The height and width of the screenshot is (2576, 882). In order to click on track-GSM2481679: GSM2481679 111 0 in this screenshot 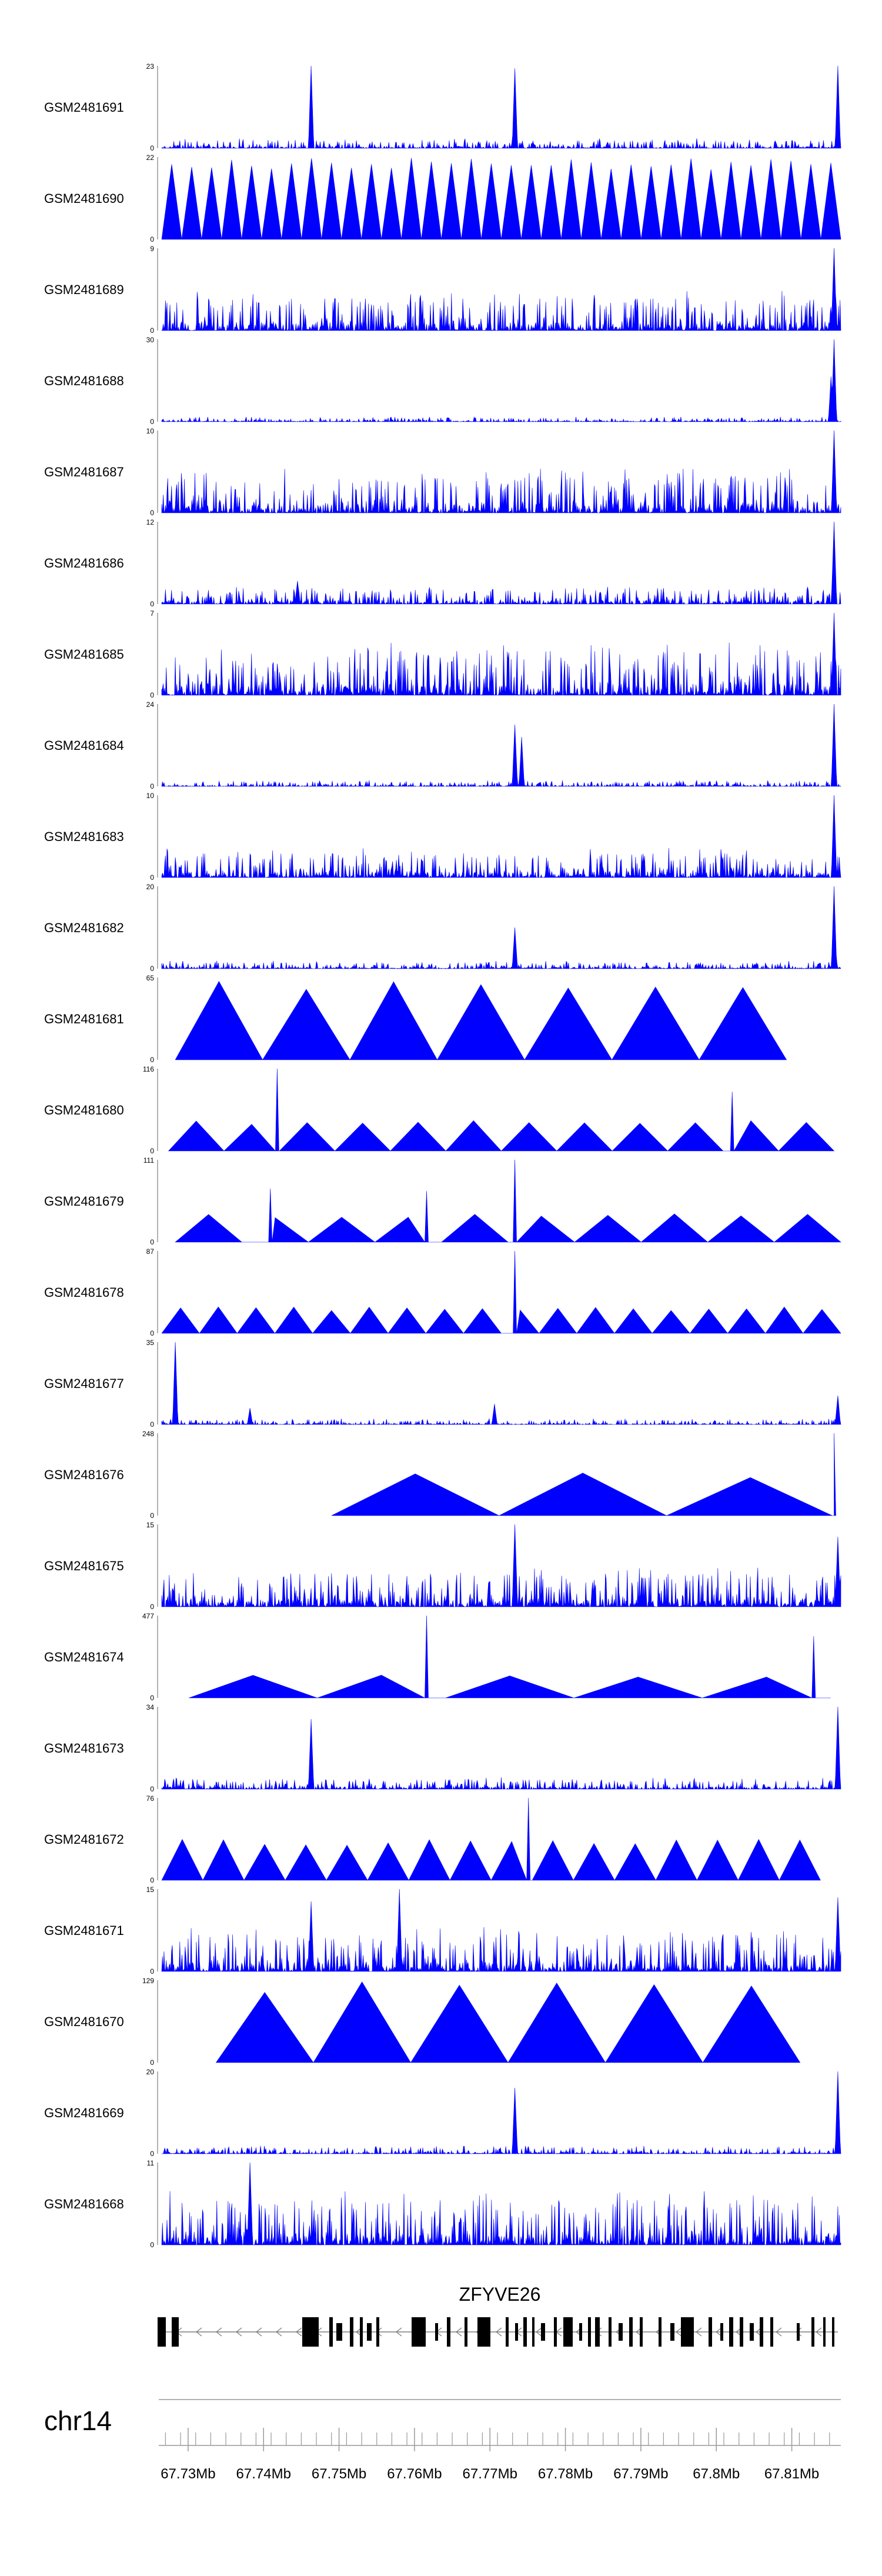, I will do `click(442, 1201)`.